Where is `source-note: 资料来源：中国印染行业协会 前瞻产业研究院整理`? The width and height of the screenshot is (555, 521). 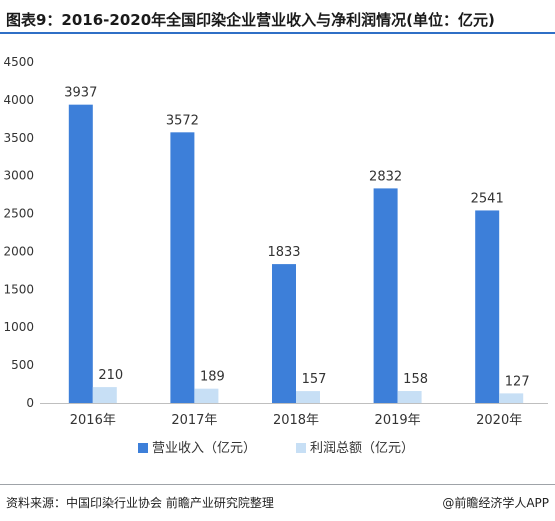
source-note: 资料来源：中国印染行业协会 前瞻产业研究院整理 is located at coordinates (140, 503).